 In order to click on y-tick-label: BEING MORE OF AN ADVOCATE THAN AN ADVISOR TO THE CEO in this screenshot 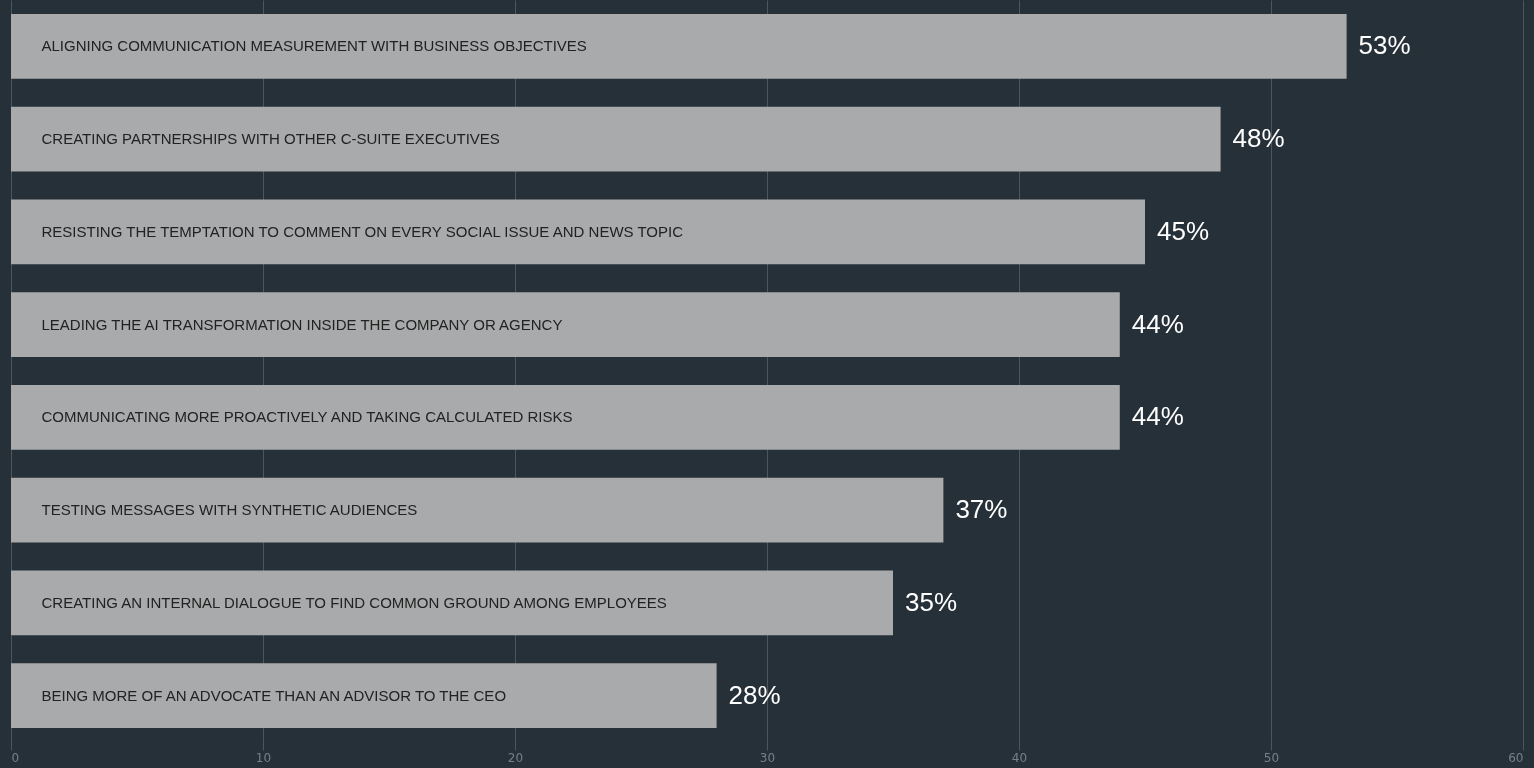, I will do `click(274, 695)`.